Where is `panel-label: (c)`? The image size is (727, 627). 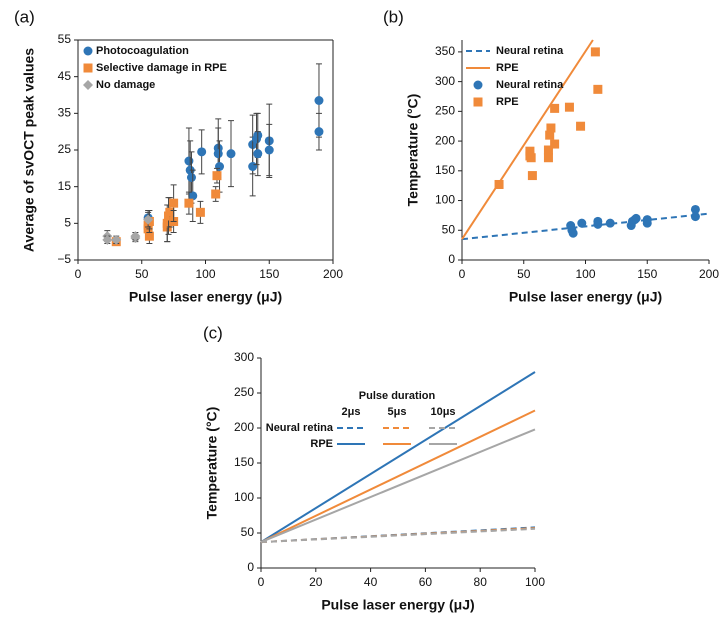
panel-label: (c) is located at coordinates (213, 332).